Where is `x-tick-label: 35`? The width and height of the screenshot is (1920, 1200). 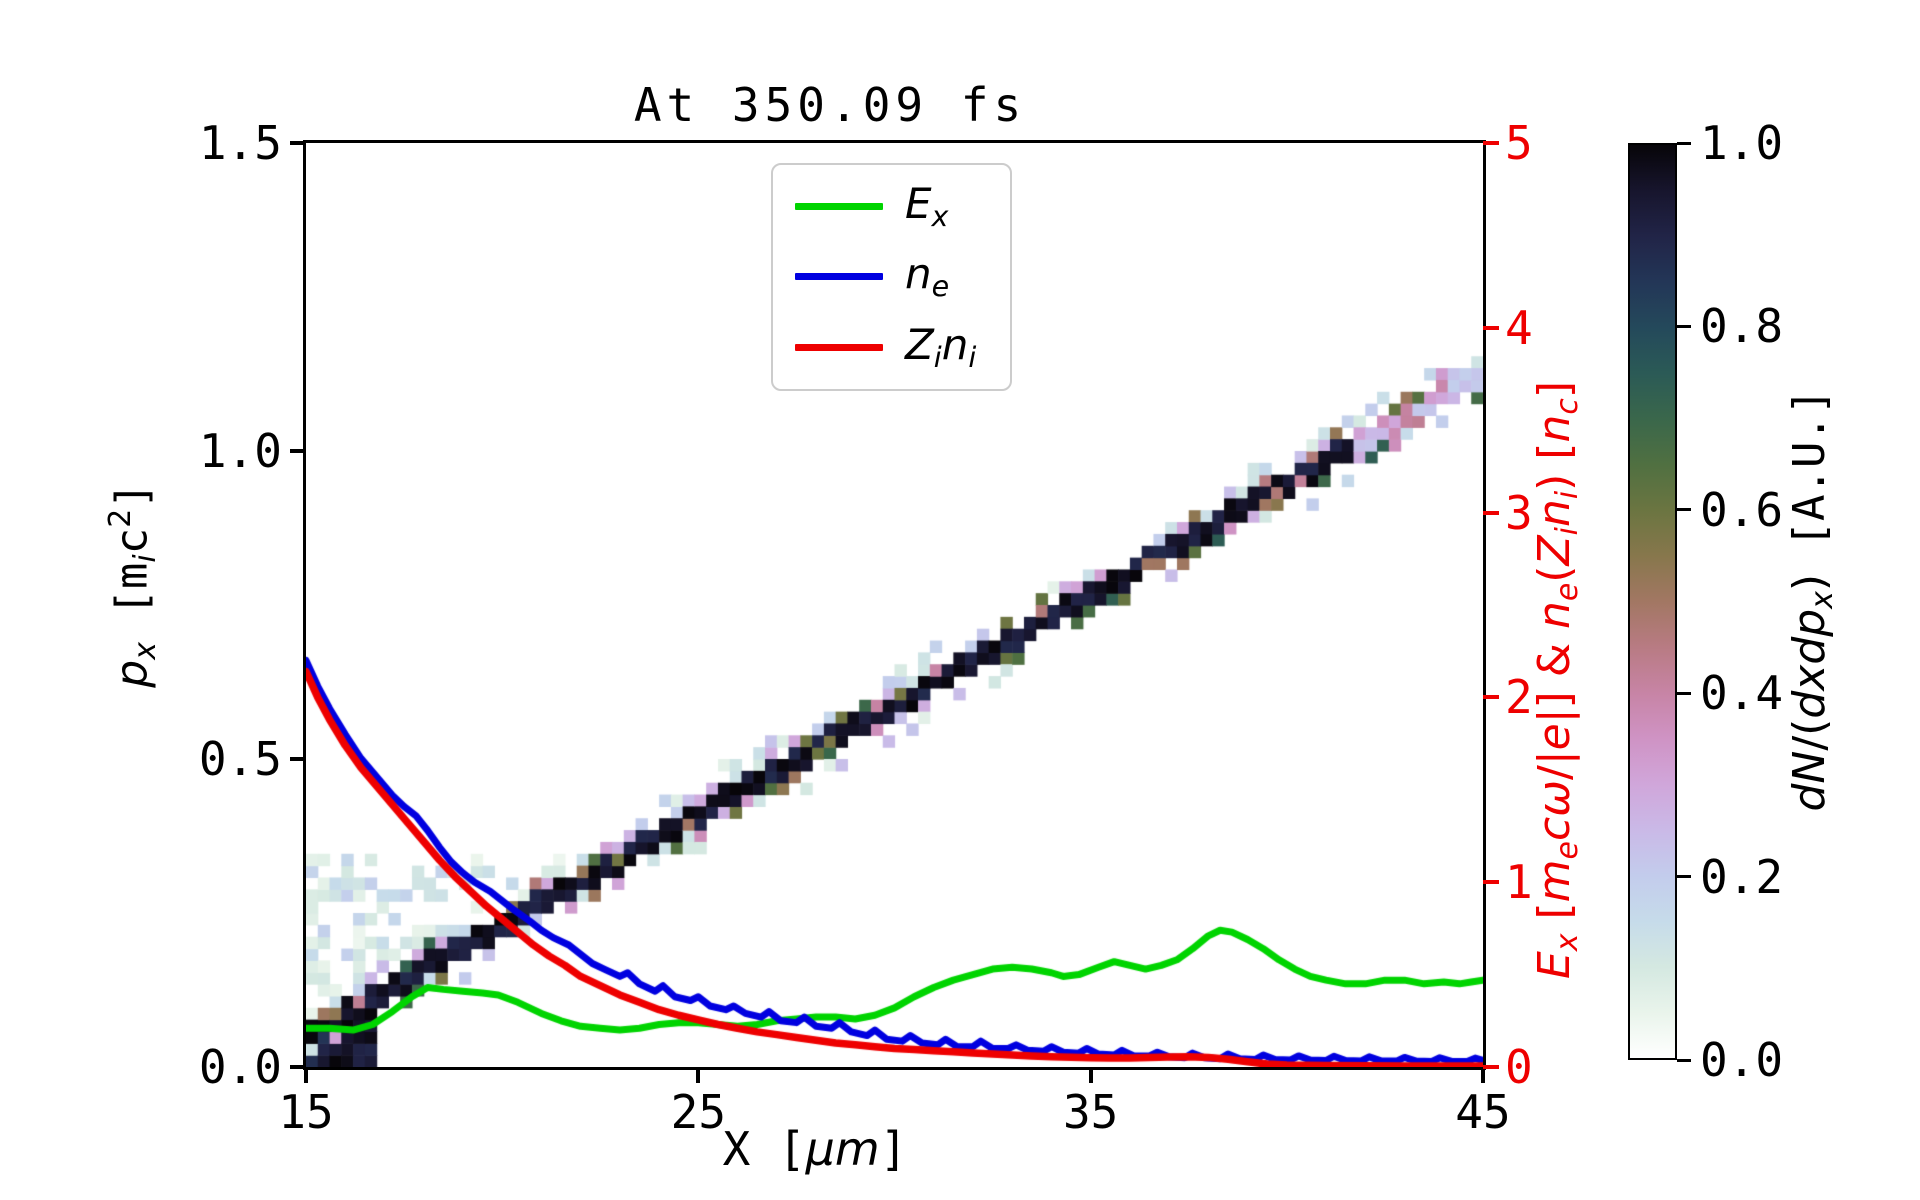 x-tick-label: 35 is located at coordinates (1090, 1112).